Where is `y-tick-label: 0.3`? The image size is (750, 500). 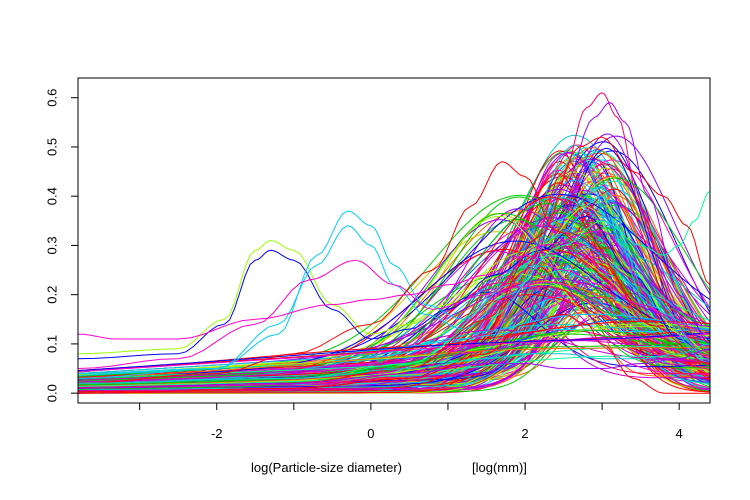
y-tick-label: 0.3 is located at coordinates (51, 245).